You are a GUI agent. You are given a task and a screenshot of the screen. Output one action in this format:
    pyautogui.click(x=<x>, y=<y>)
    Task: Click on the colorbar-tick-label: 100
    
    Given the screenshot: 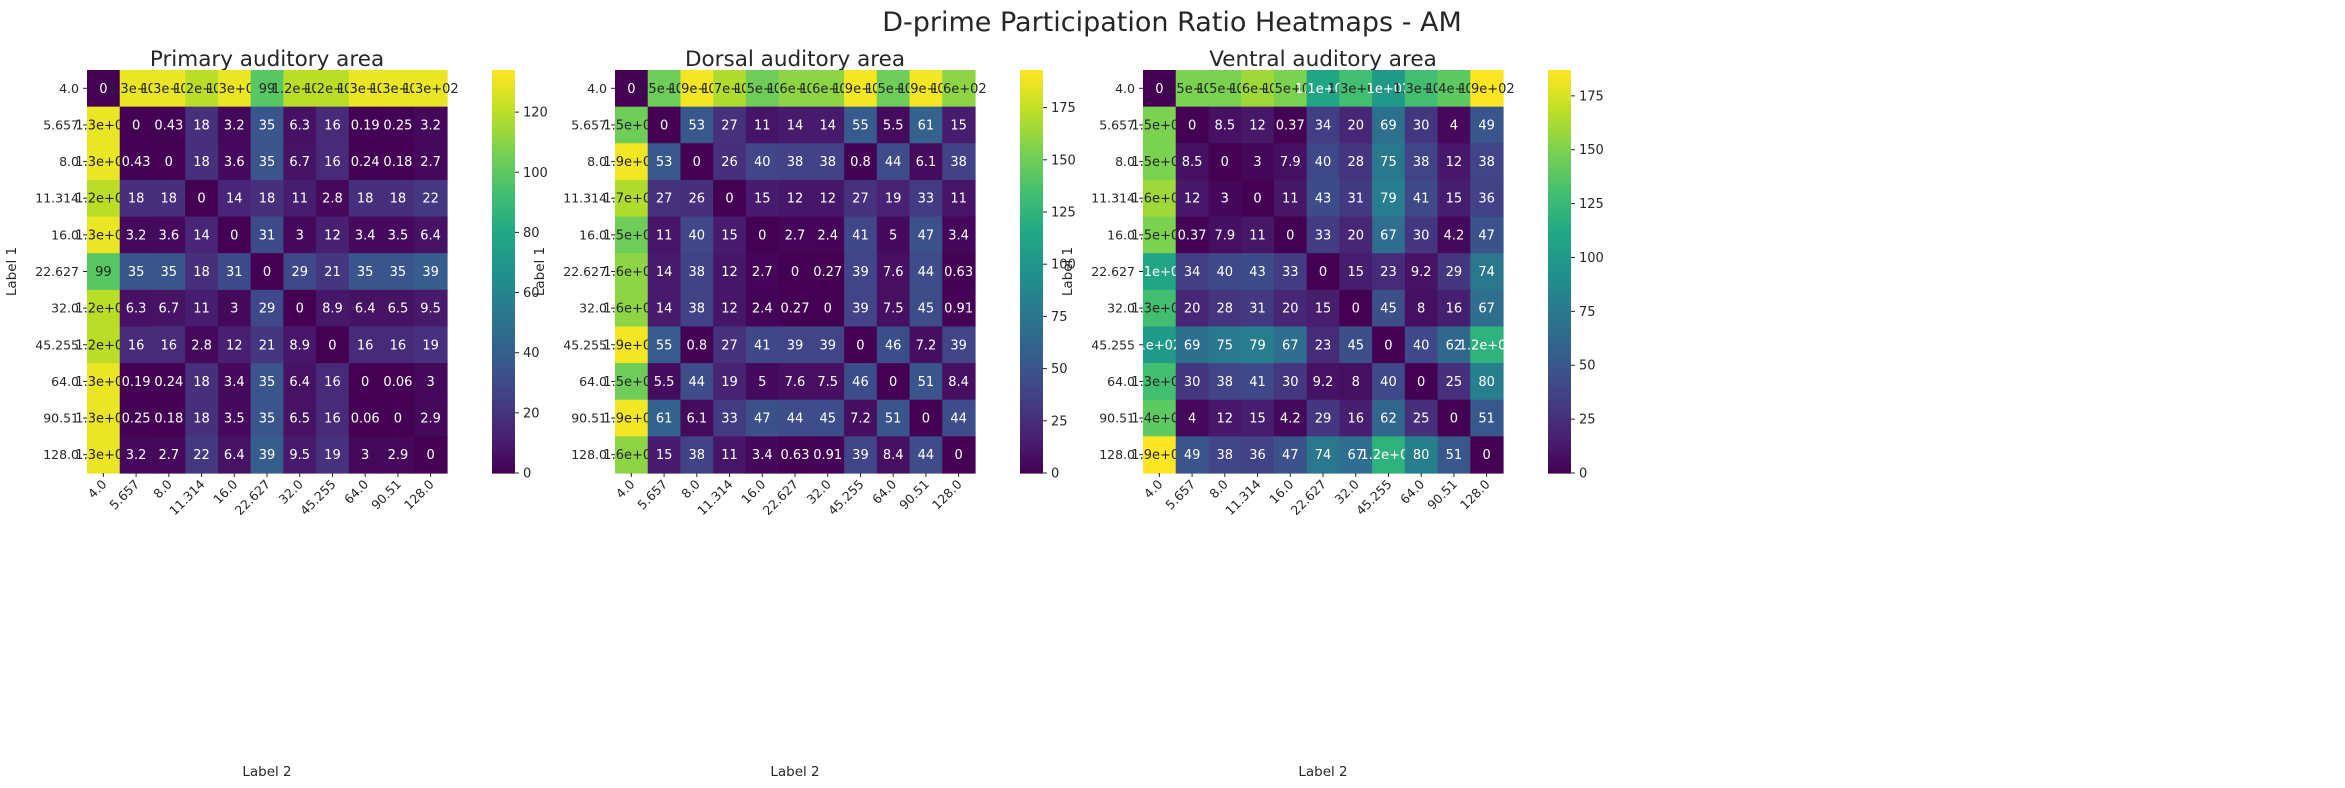 What is the action you would take?
    pyautogui.click(x=1591, y=258)
    